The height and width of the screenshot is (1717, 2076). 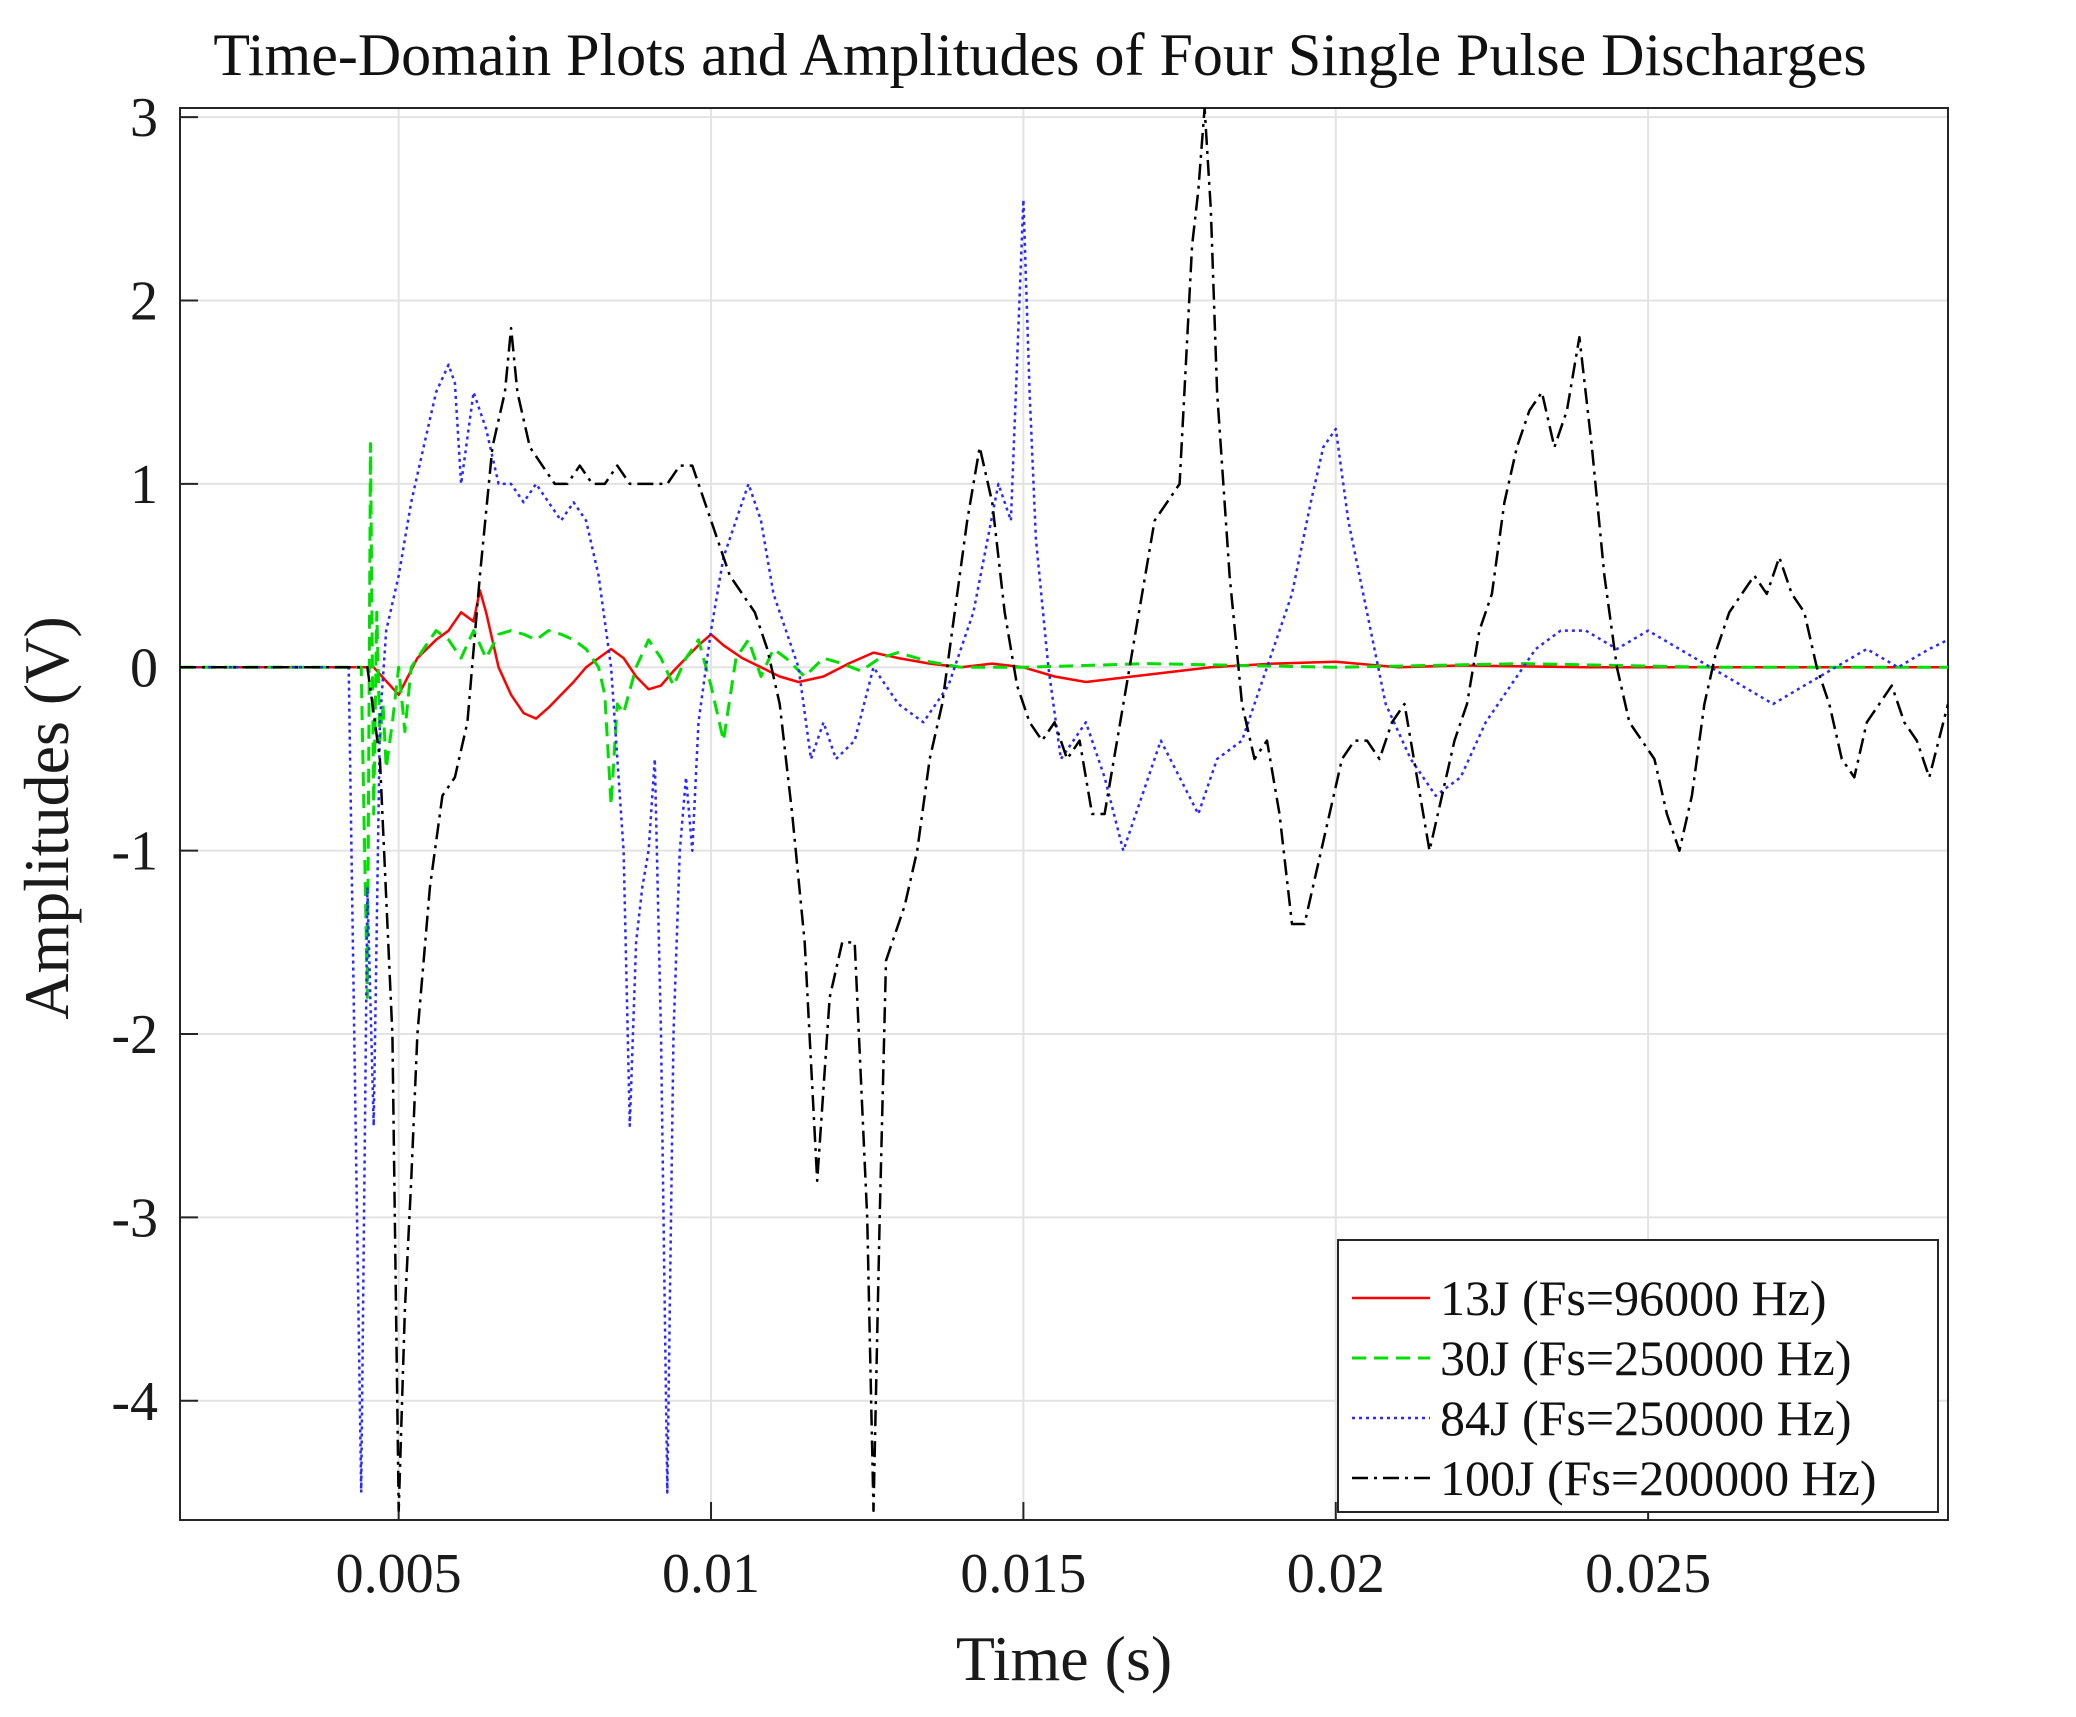 I want to click on legend-item: 84J (Fs=250000 Hz), so click(x=1602, y=1418).